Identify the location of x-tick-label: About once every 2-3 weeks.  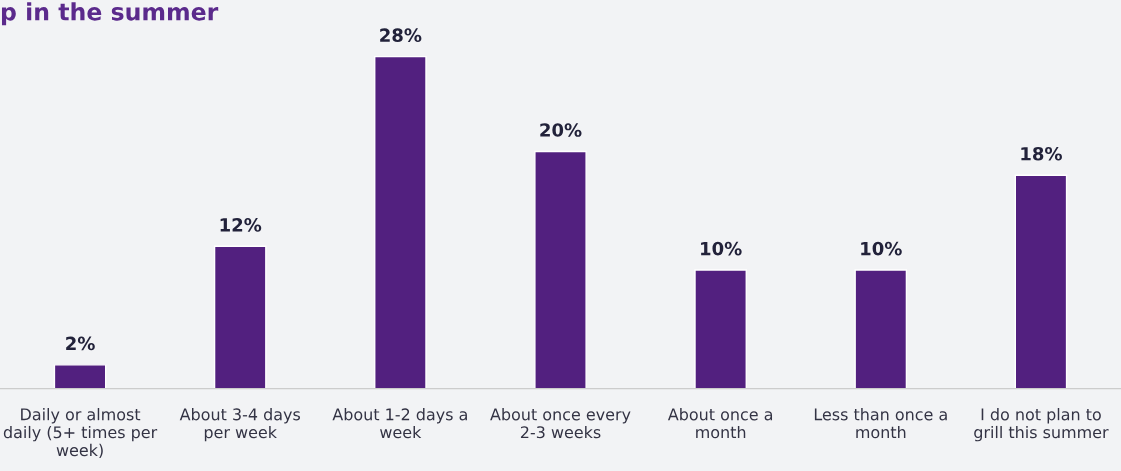
(560, 423).